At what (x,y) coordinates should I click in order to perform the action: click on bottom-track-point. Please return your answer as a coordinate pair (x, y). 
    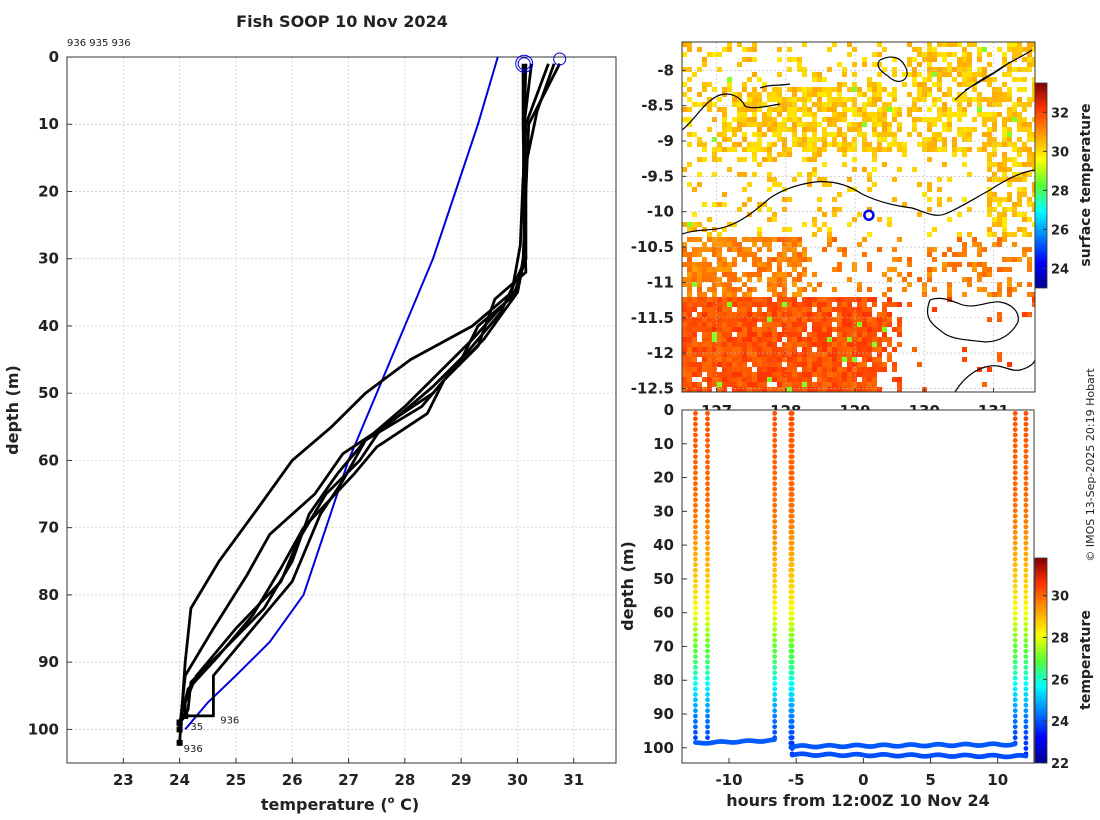
    Looking at the image, I should click on (1026, 756).